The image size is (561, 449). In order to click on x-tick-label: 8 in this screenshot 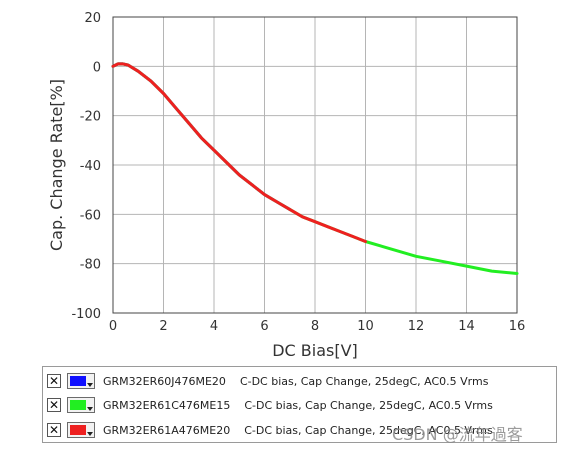, I will do `click(315, 326)`.